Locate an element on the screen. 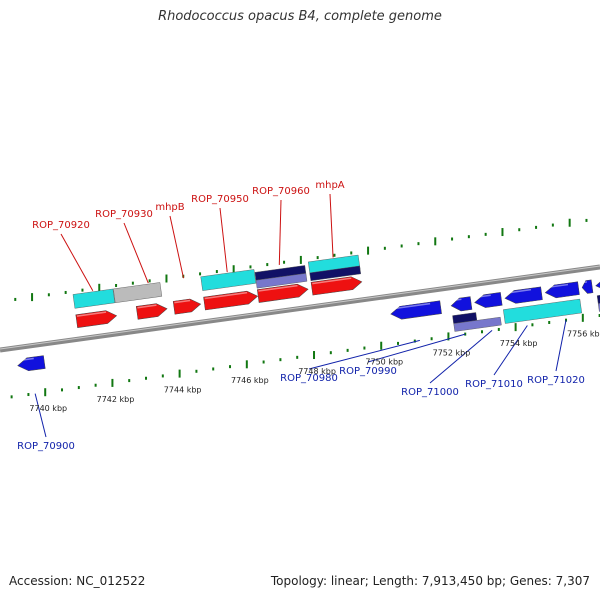 The width and height of the screenshot is (600, 600). genome-backbone is located at coordinates (300, 308).